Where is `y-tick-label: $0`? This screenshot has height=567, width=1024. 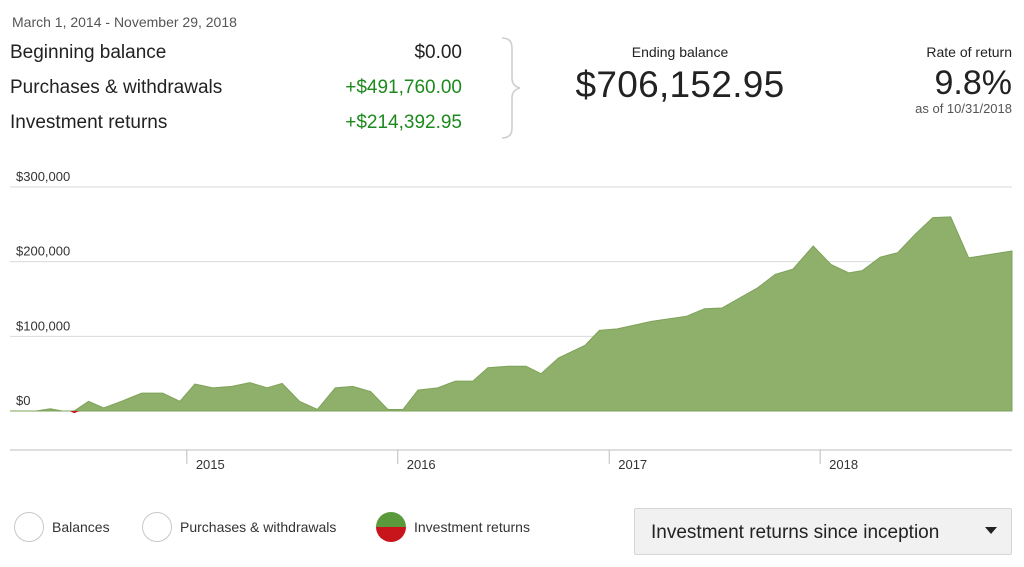 y-tick-label: $0 is located at coordinates (23, 400).